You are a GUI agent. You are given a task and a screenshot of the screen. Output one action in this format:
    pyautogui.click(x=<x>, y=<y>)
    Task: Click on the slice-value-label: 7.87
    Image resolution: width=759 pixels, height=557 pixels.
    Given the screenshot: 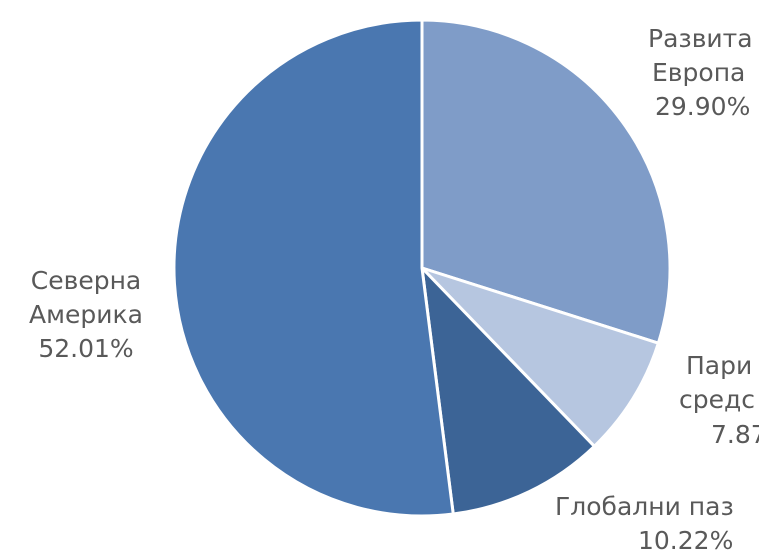 What is the action you would take?
    pyautogui.click(x=735, y=434)
    